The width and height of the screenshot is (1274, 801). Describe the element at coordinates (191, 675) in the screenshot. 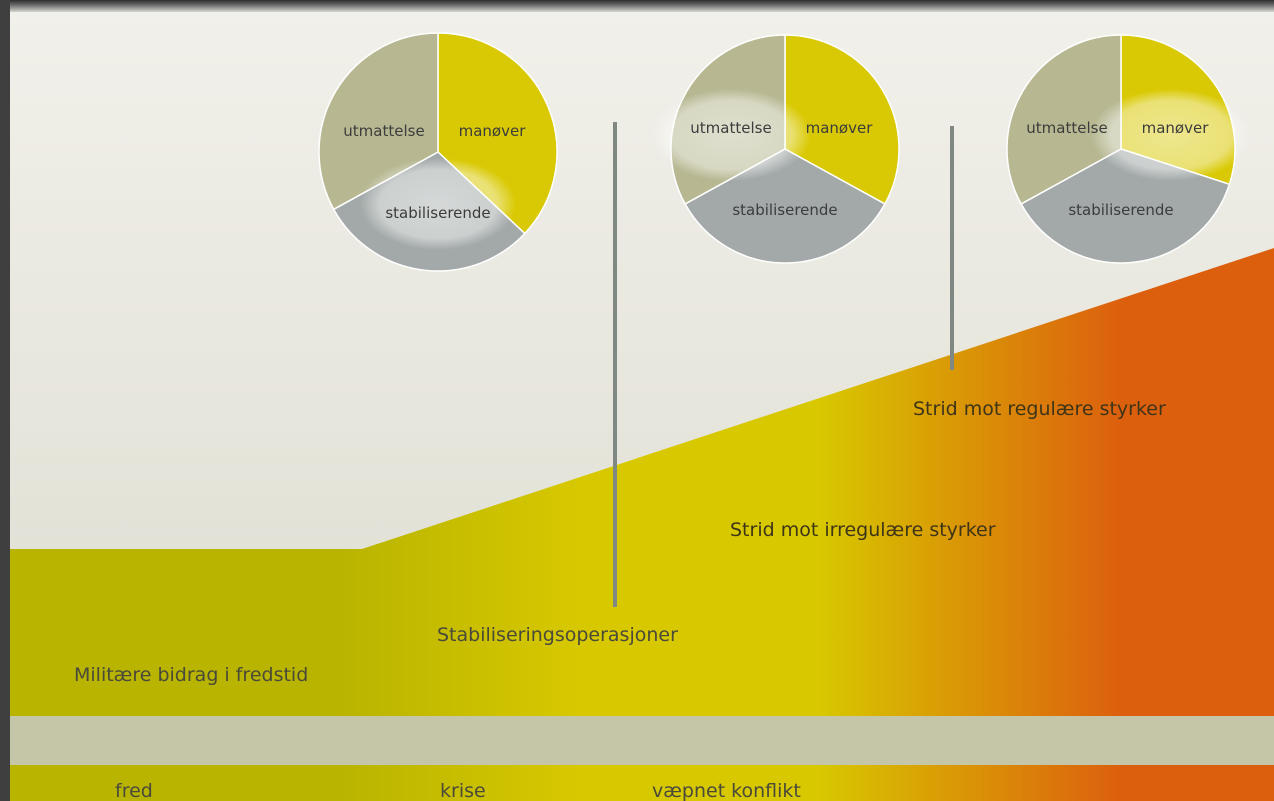

I see `label-peacetime-contributions: Militære bidrag i fredstid` at that location.